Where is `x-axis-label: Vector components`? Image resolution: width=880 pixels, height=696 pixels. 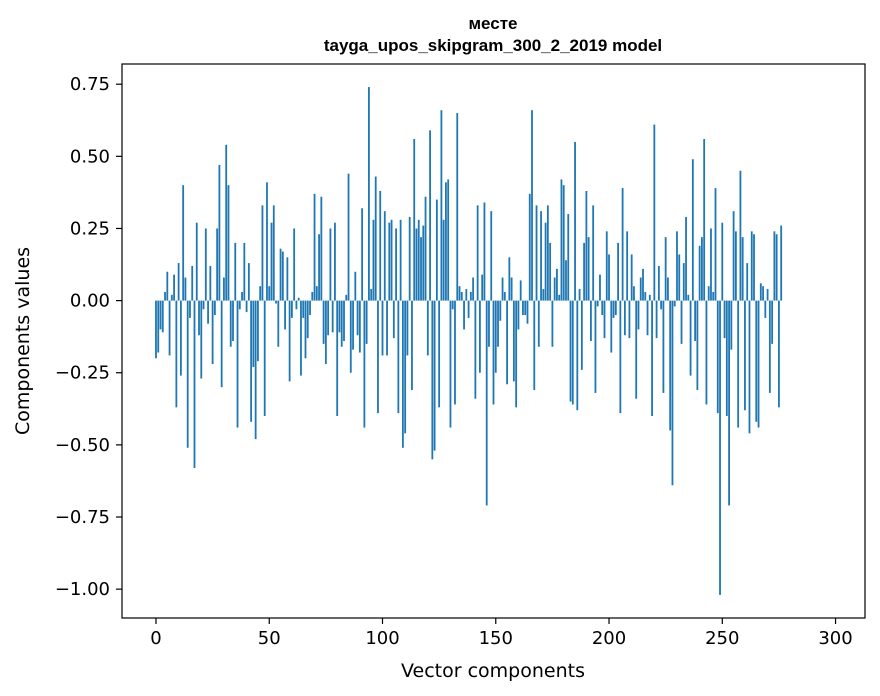
x-axis-label: Vector components is located at coordinates (493, 671).